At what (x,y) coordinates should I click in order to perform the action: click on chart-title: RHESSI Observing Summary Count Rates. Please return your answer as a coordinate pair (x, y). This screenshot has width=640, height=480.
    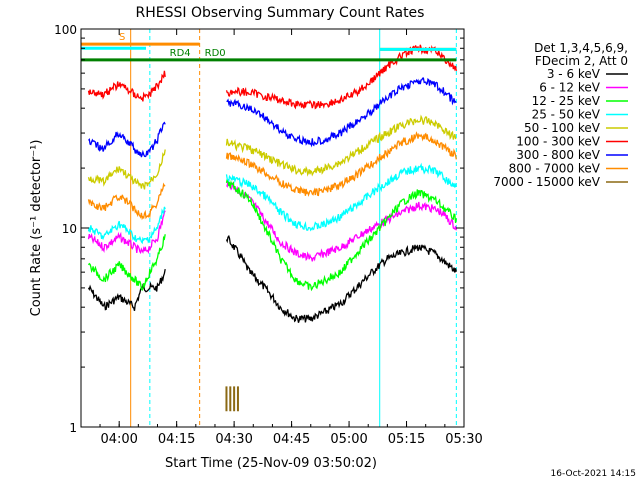
    Looking at the image, I should click on (280, 13).